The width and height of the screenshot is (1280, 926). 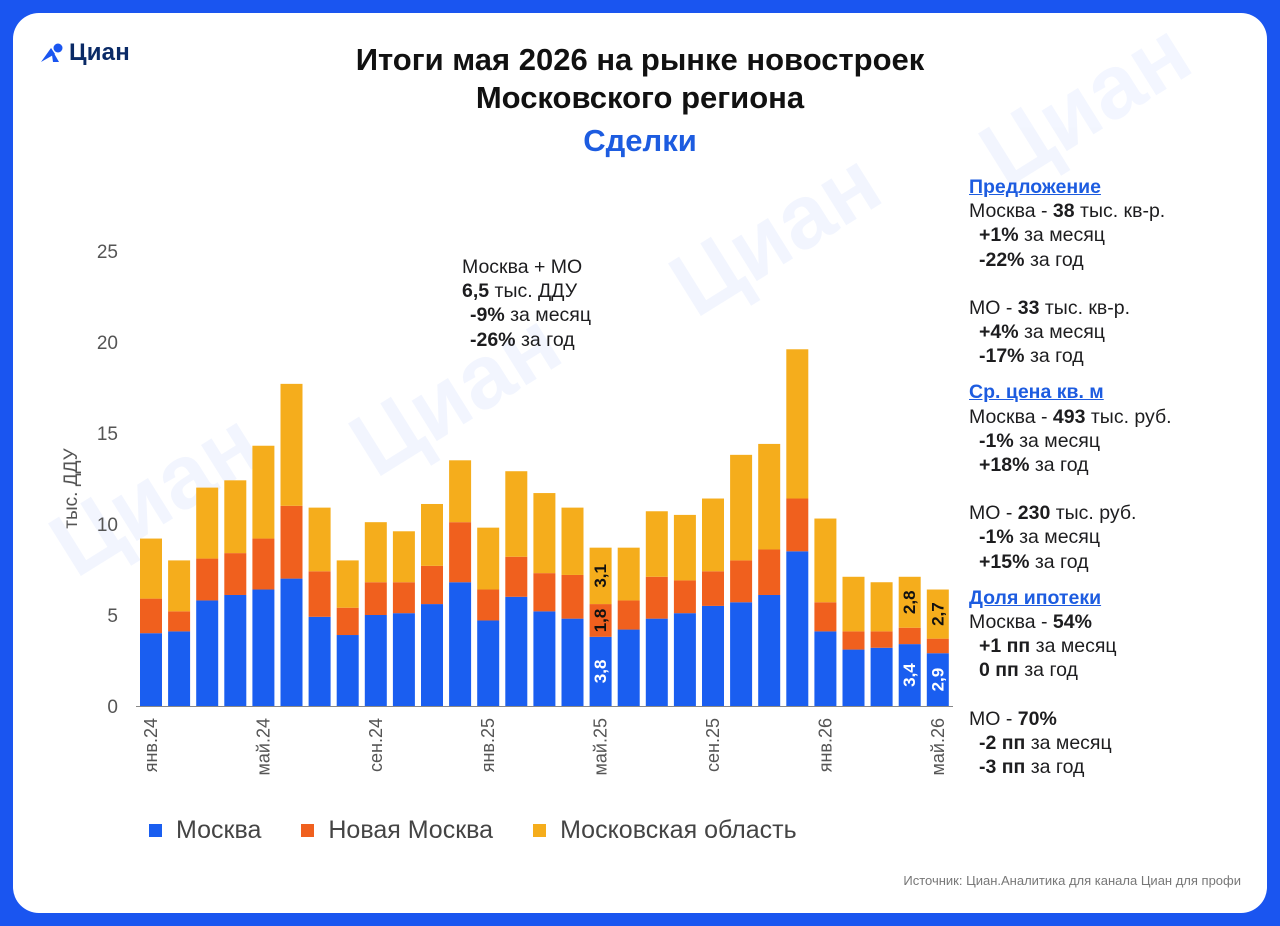 I want to click on chart-subtitle: Сделки, so click(x=640, y=140).